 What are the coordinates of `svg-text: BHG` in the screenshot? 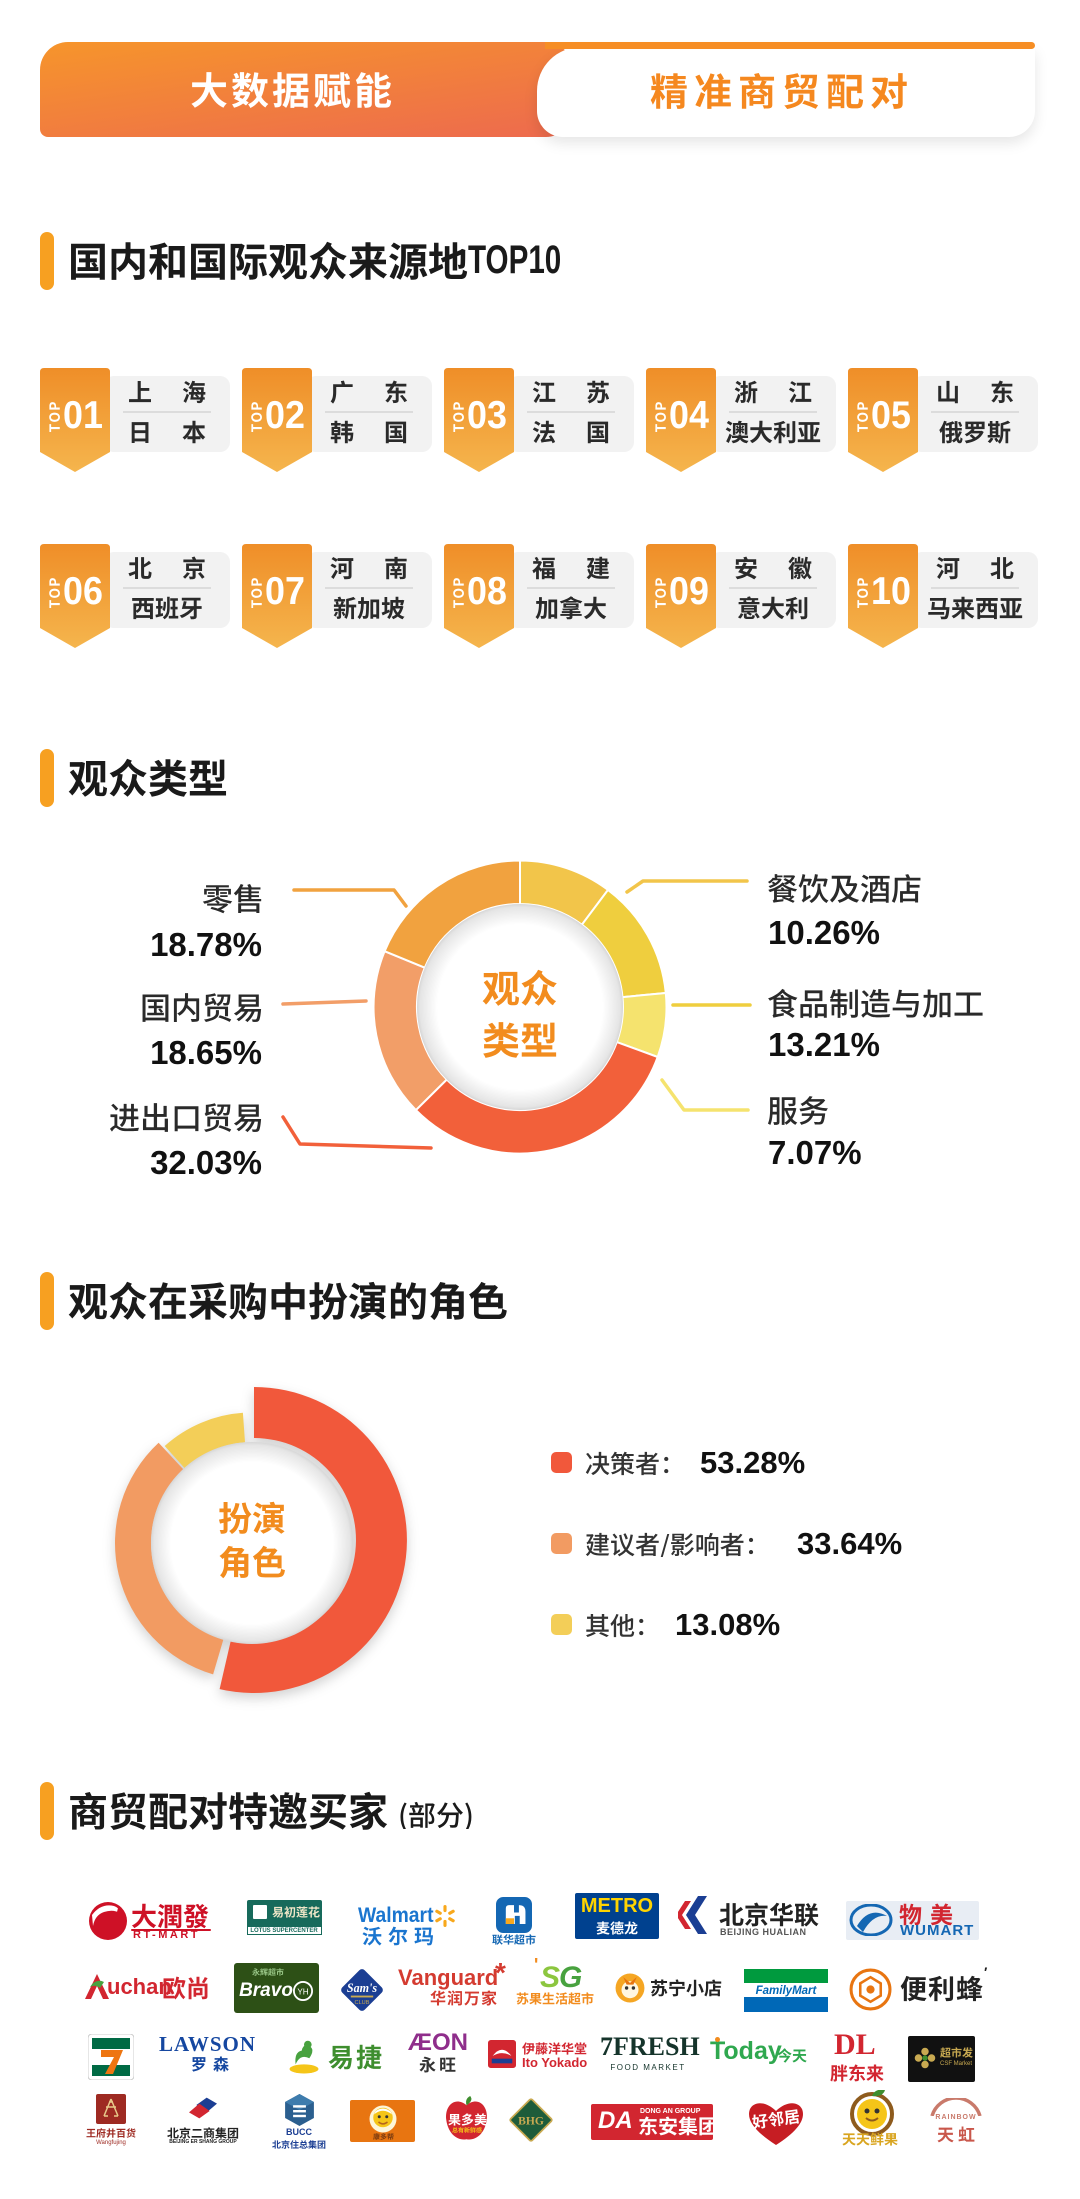 It's located at (531, 2120).